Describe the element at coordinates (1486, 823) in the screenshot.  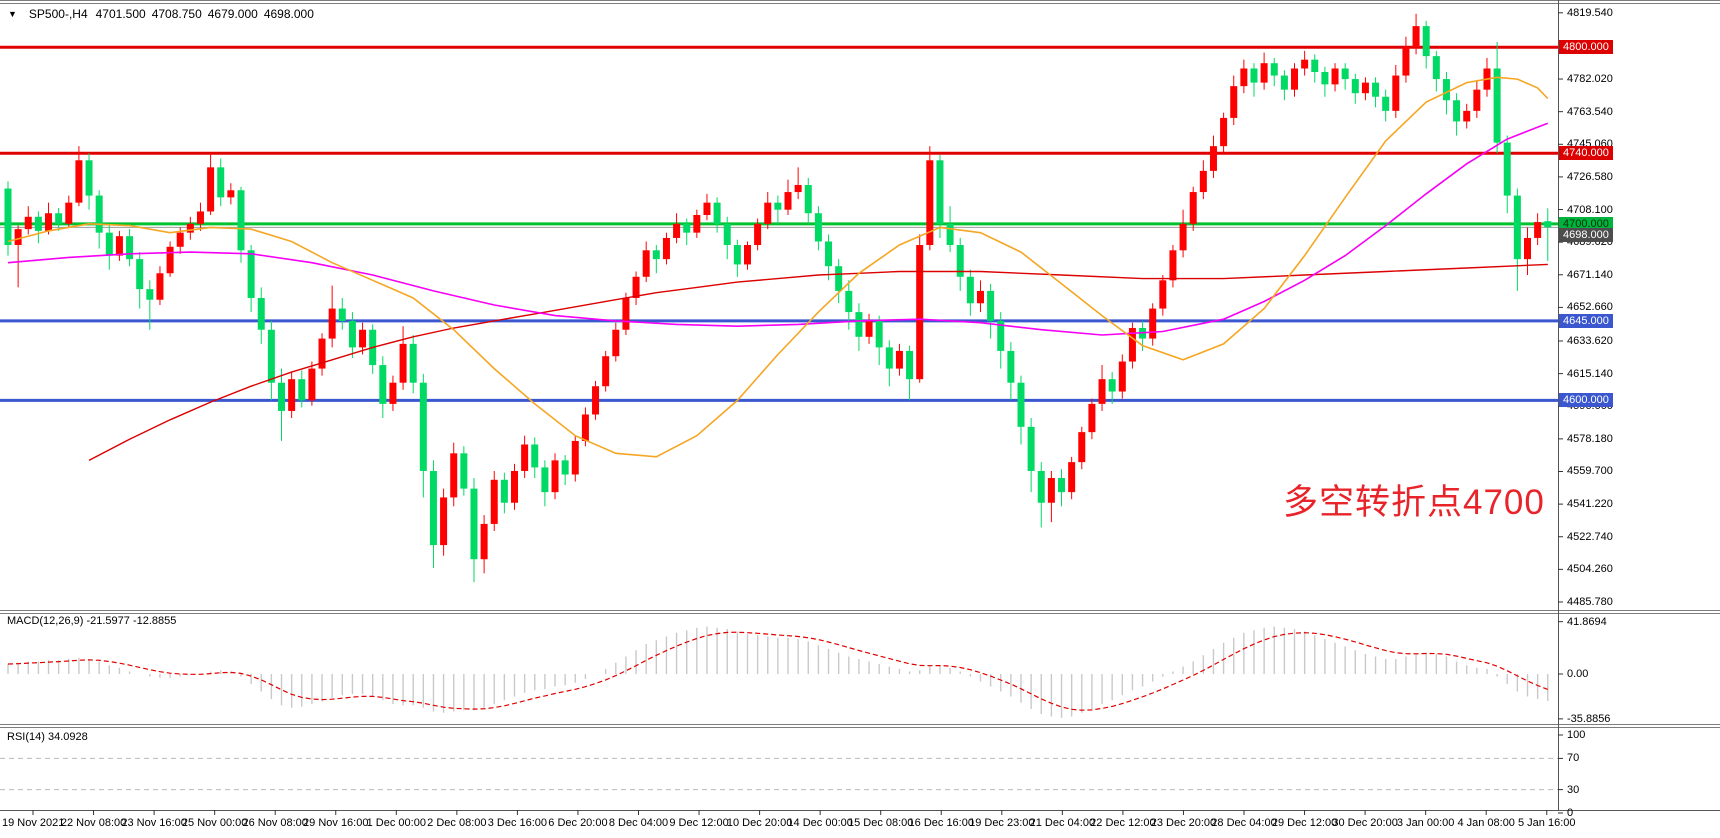
I see `time-axis-label: 4 Jan 08:00` at that location.